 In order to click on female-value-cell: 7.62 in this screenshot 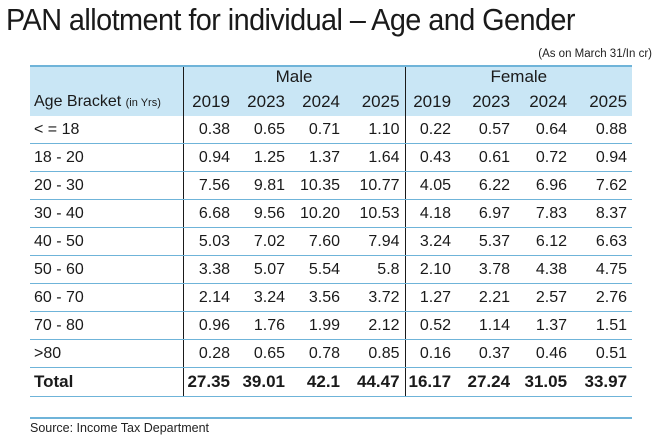, I will do `click(602, 185)`.